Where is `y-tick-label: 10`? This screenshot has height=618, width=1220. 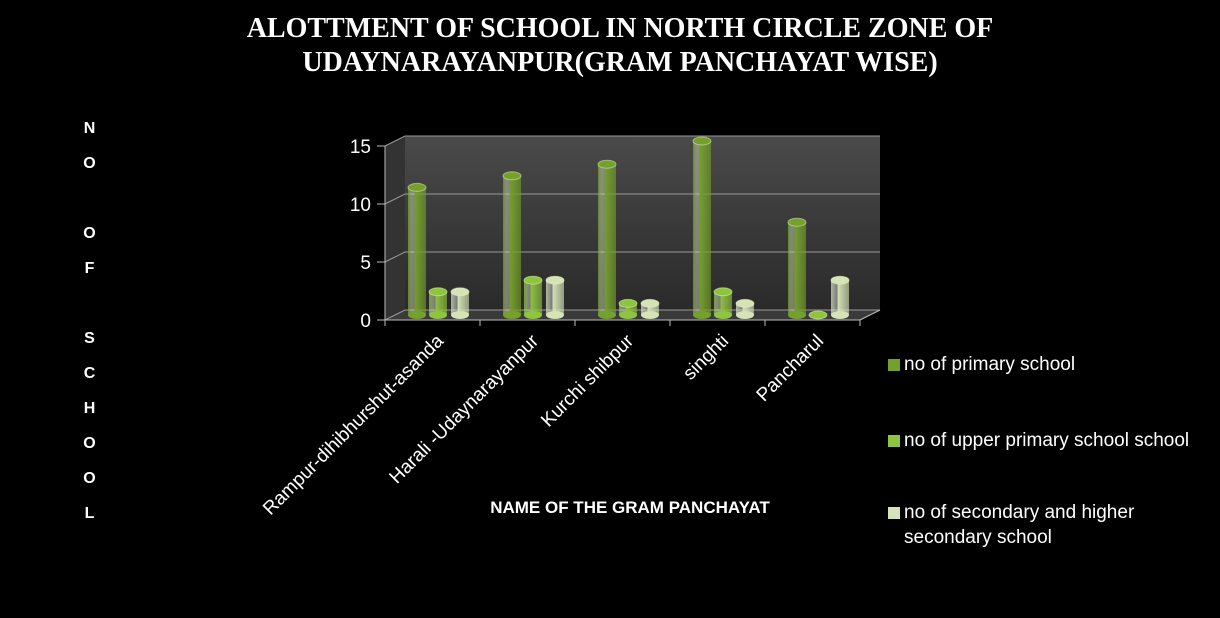 y-tick-label: 10 is located at coordinates (360, 205).